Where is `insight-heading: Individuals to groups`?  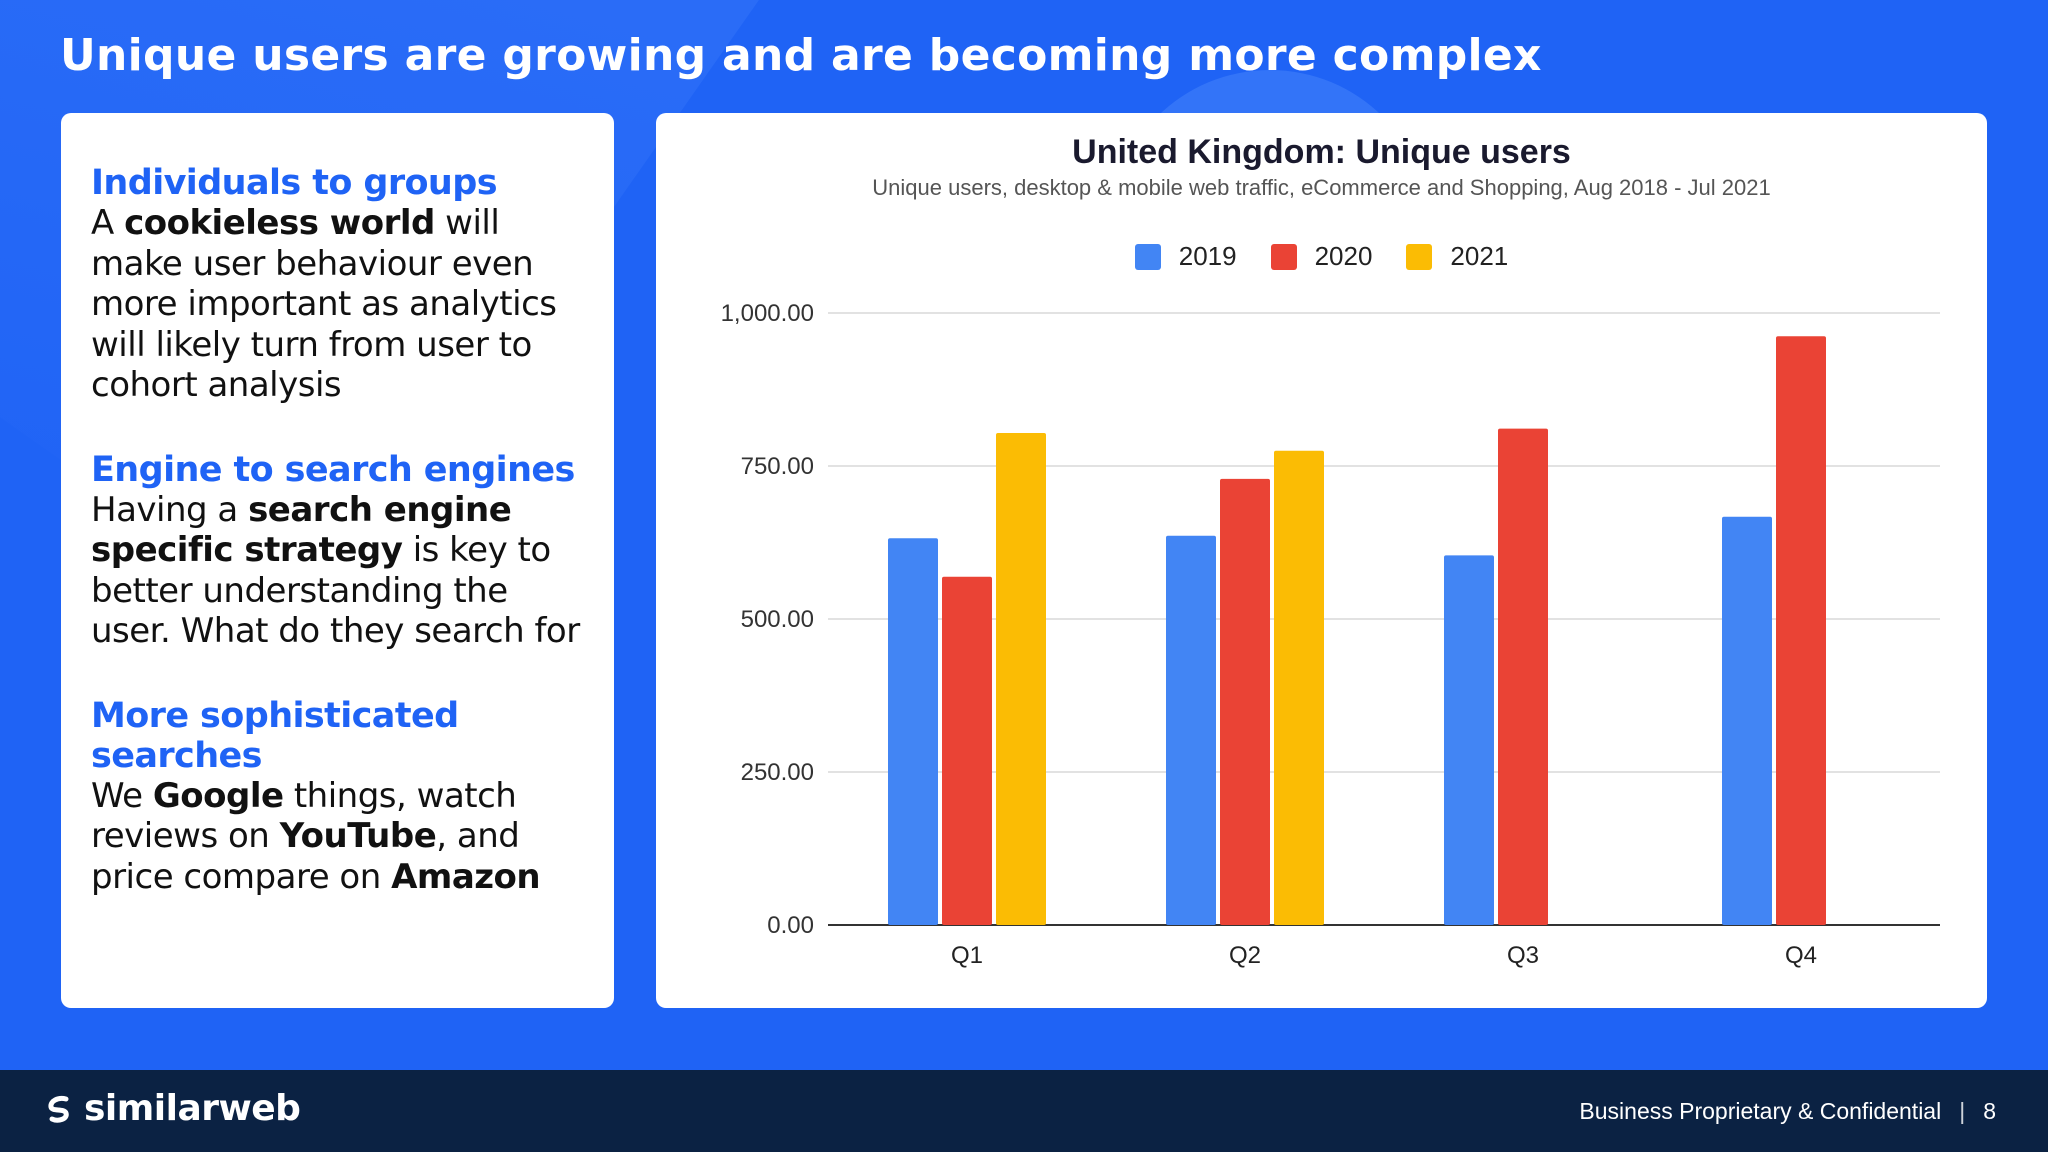 insight-heading: Individuals to groups is located at coordinates (294, 183).